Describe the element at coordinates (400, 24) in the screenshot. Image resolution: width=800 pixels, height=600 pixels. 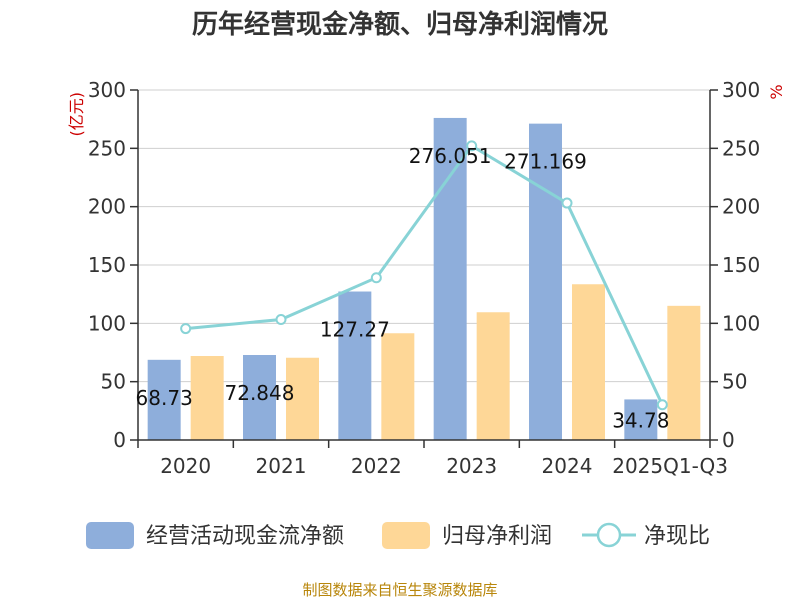
I see `chart-title: 历年经营现金净额、归母净利润情况` at that location.